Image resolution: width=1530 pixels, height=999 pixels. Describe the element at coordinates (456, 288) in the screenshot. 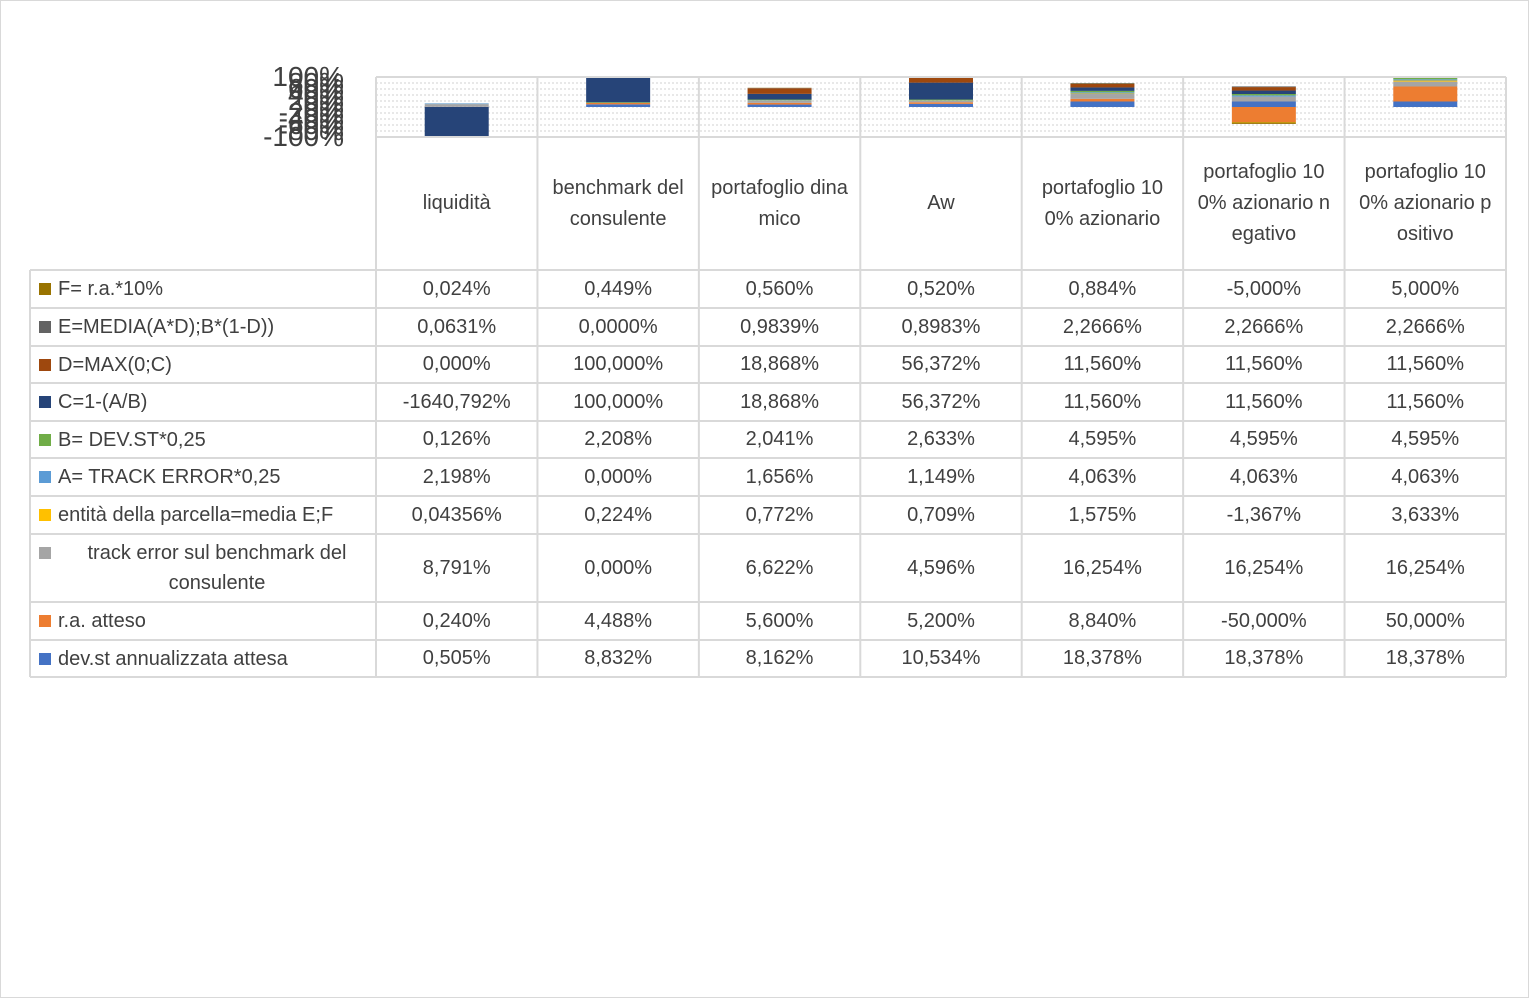

I see `data-table-value: 0,024%` at that location.